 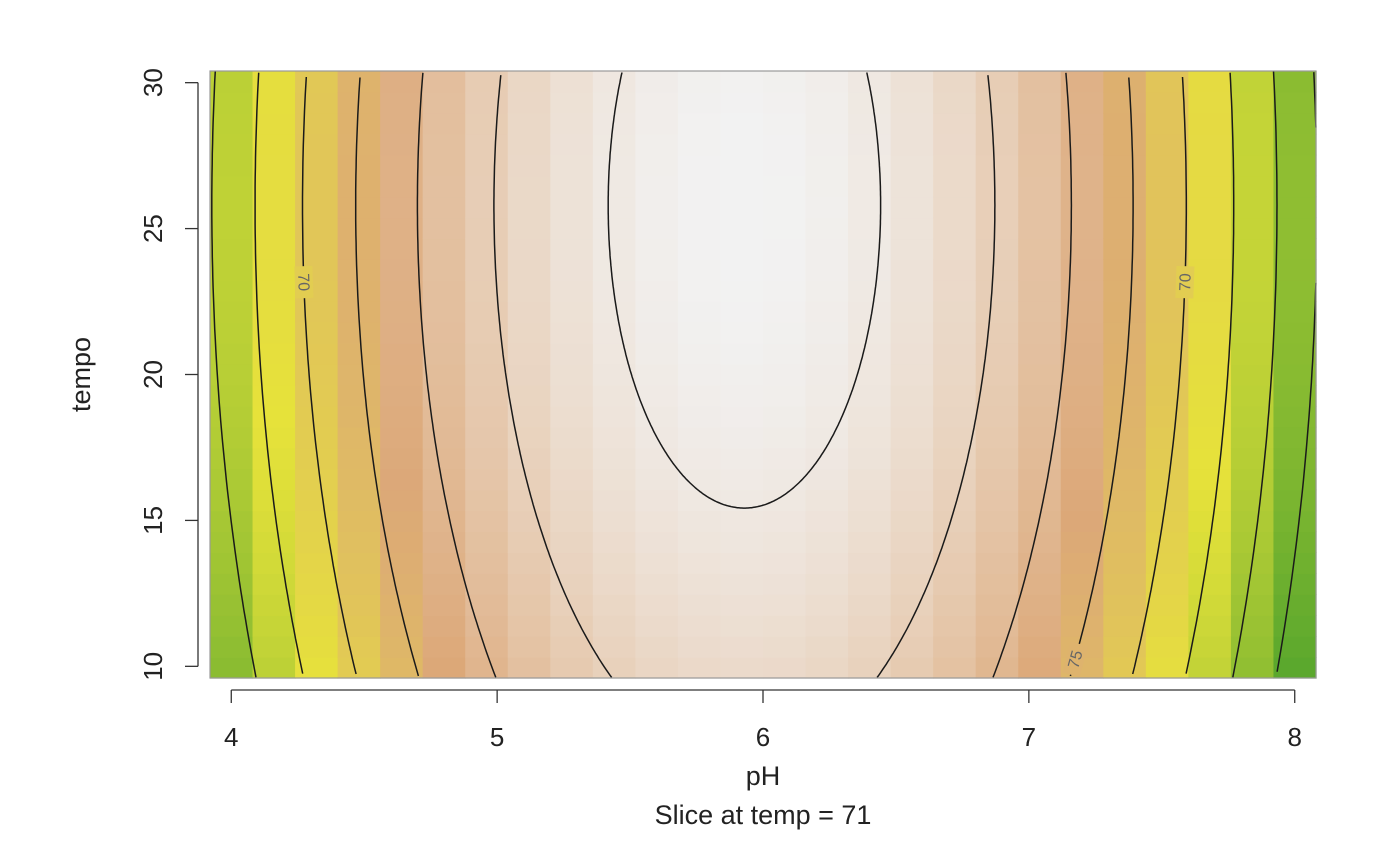 What do you see at coordinates (763, 737) in the screenshot?
I see `x-tick-label: 6` at bounding box center [763, 737].